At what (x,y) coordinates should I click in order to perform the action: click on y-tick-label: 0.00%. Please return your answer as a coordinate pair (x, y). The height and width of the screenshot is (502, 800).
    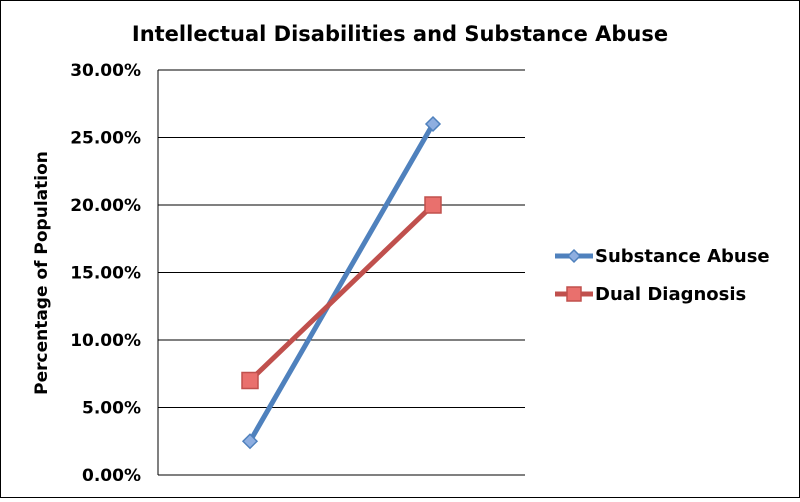
    Looking at the image, I should click on (111, 476).